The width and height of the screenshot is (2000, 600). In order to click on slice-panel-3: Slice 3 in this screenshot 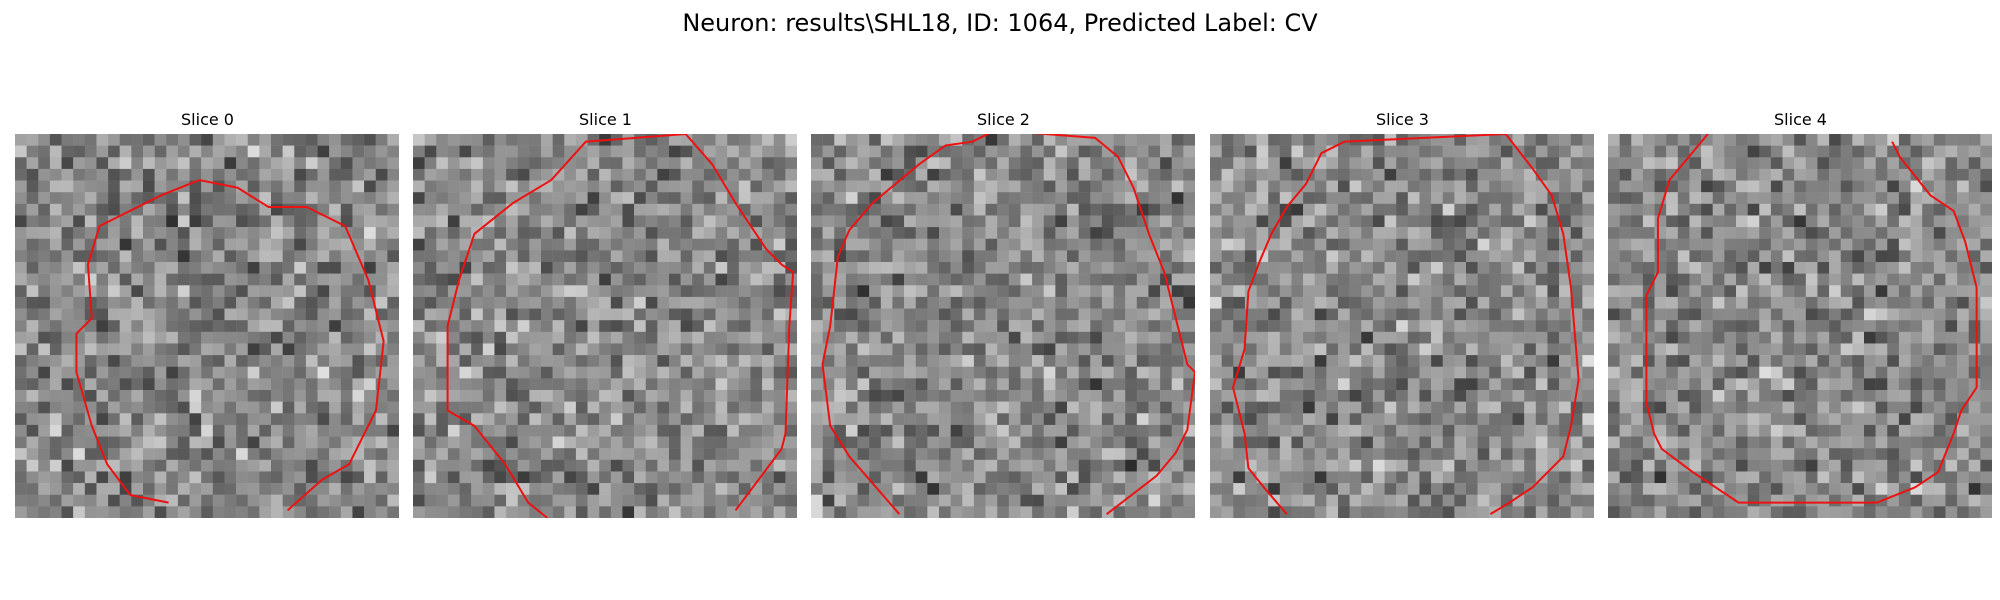, I will do `click(1402, 314)`.